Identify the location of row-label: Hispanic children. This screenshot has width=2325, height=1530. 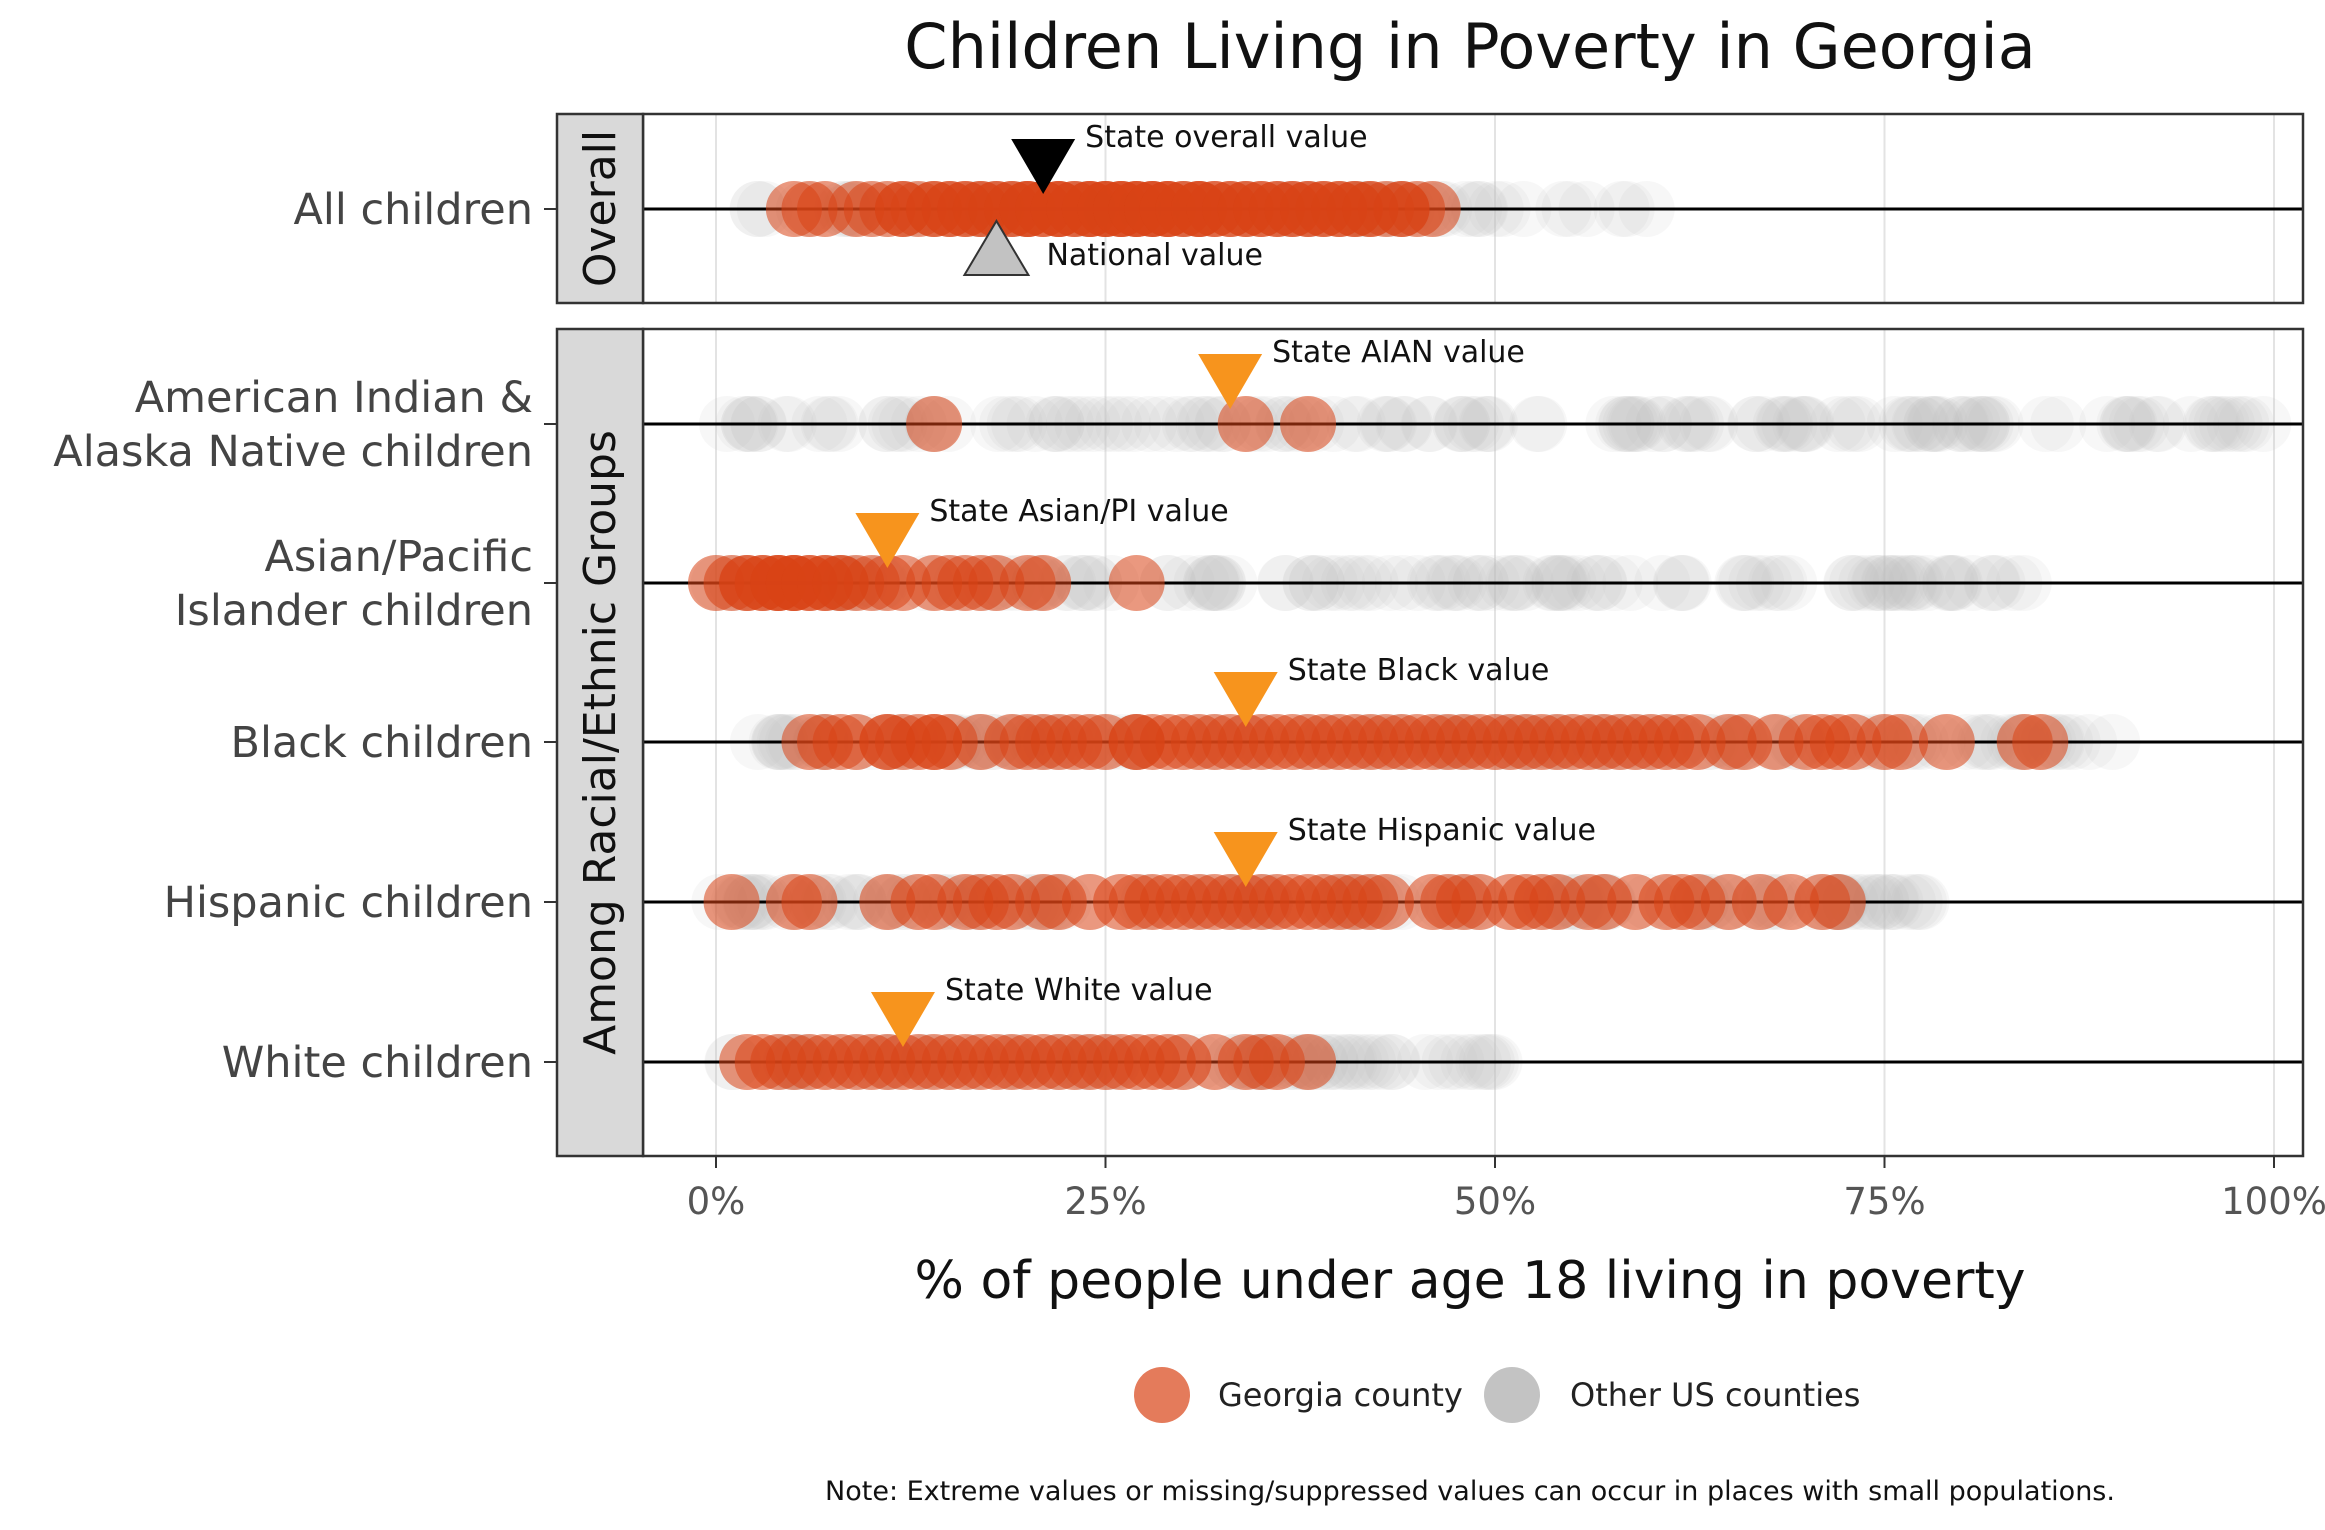
(348, 903).